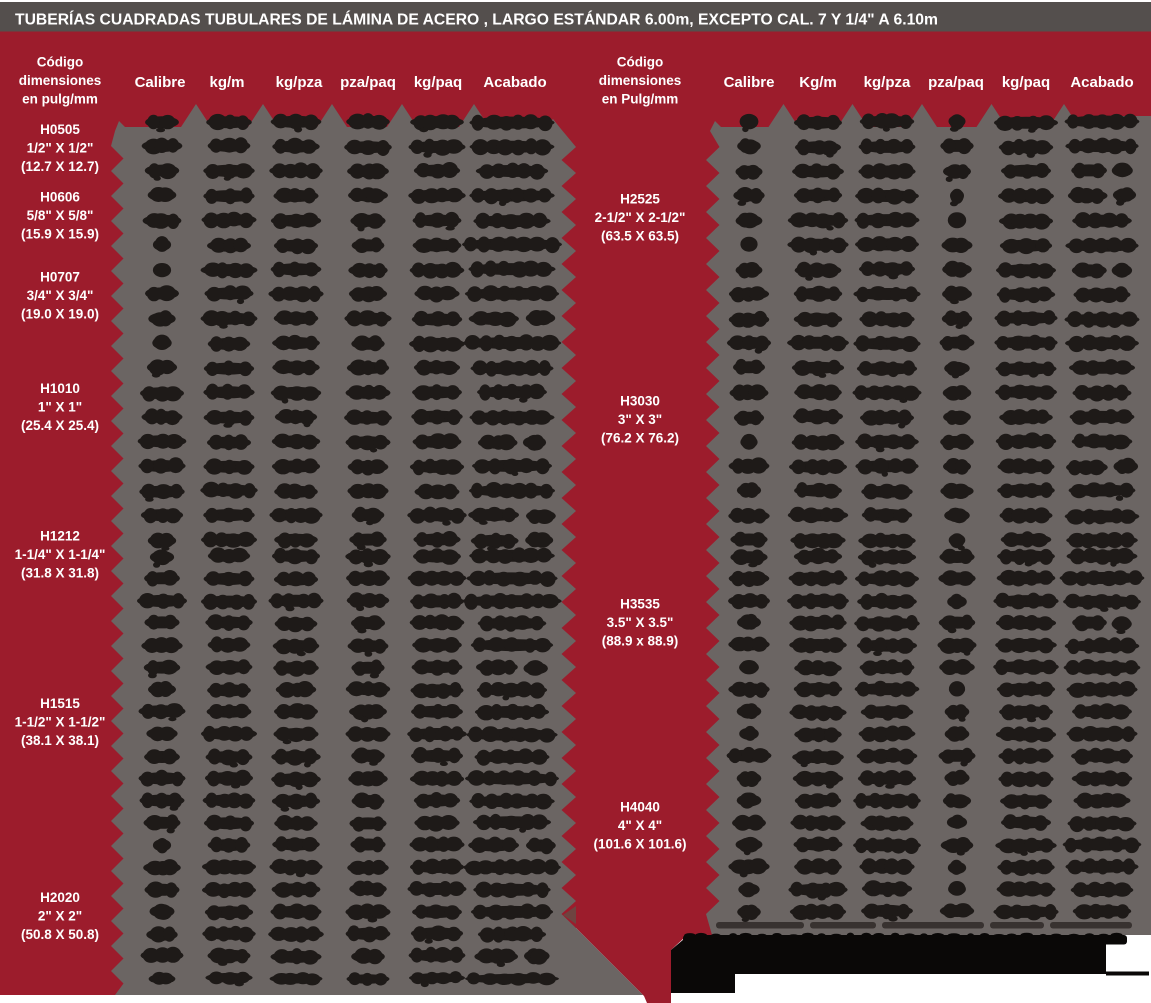  Describe the element at coordinates (640, 641) in the screenshot. I see `svg-text: (88.9 x 88.9)` at that location.